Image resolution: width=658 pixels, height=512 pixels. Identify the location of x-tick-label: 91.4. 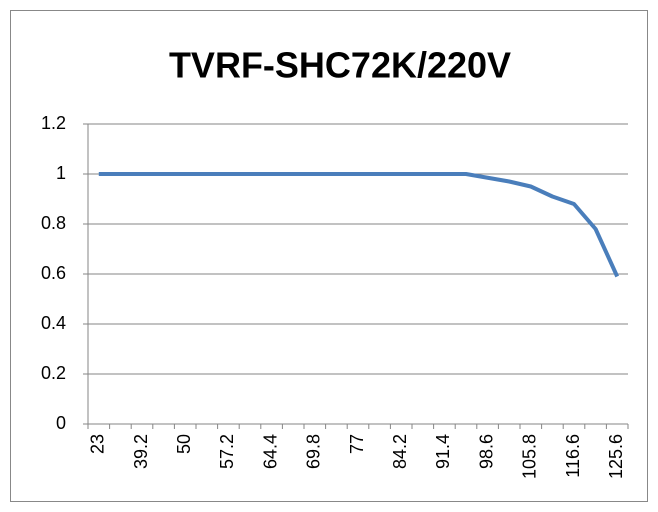
(443, 451).